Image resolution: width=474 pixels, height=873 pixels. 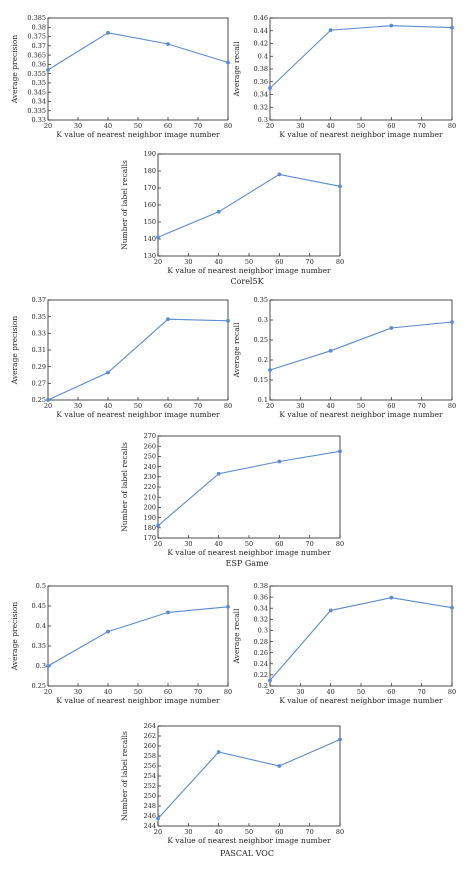 I want to click on y-tick-label: 252, so click(x=150, y=786).